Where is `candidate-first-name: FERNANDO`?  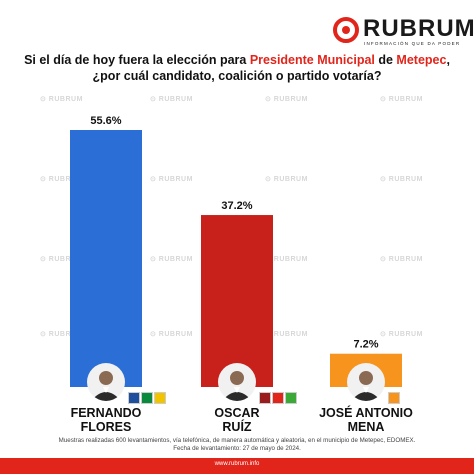
candidate-first-name: FERNANDO is located at coordinates (106, 413).